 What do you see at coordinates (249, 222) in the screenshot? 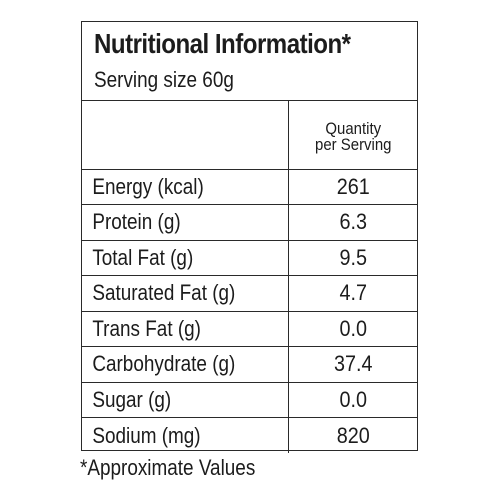
I see `table-row: Protein (g) 6.3` at bounding box center [249, 222].